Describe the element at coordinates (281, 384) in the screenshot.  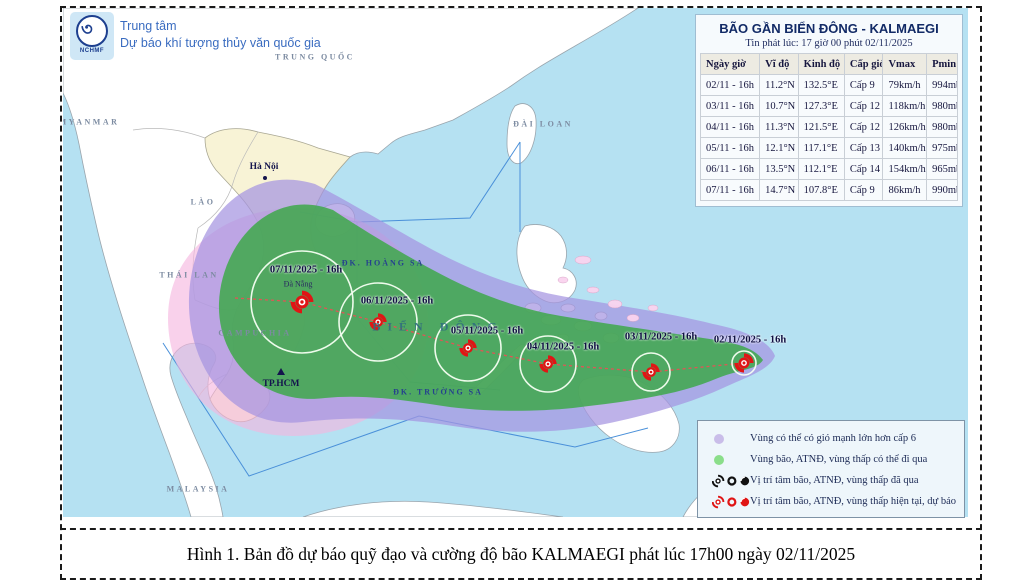
I see `map-label: TP.HCM` at that location.